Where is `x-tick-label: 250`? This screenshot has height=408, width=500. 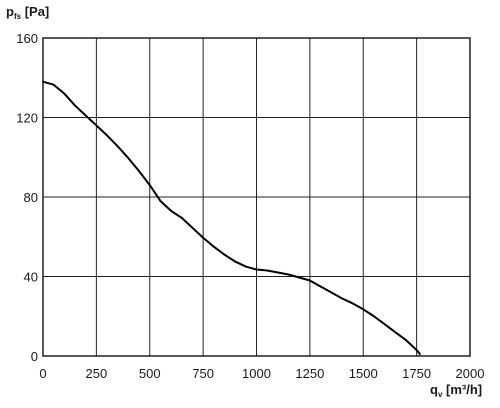
x-tick-label: 250 is located at coordinates (97, 373).